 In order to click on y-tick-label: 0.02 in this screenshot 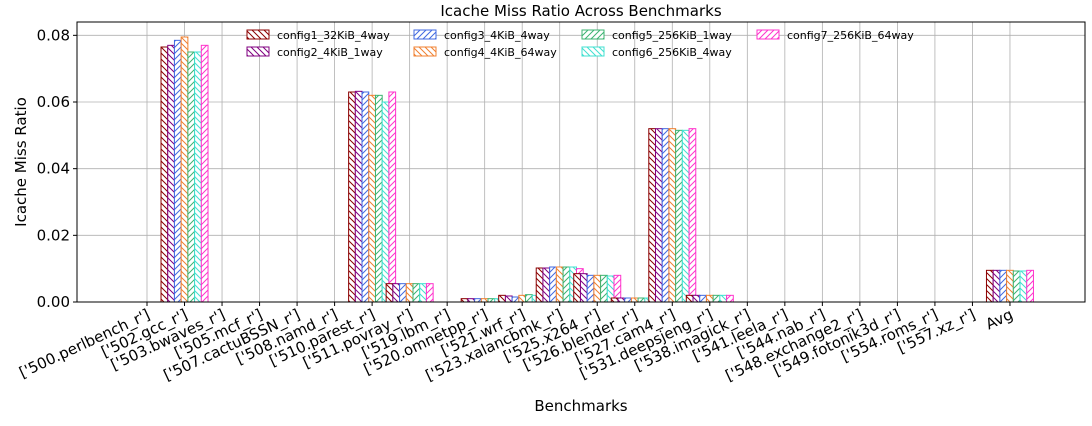, I will do `click(53, 235)`.